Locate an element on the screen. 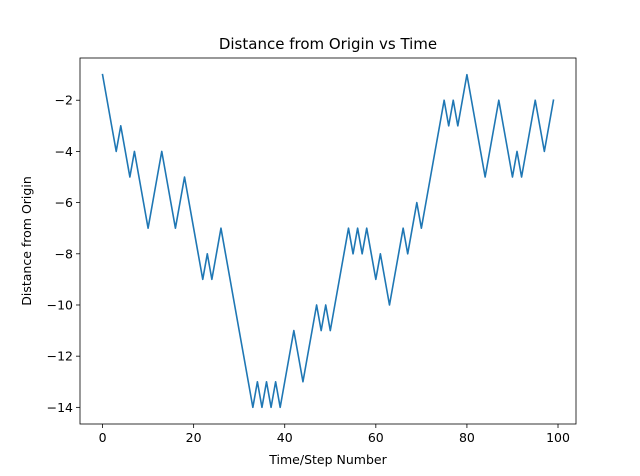  y-tick-label: −8 is located at coordinates (64, 253).